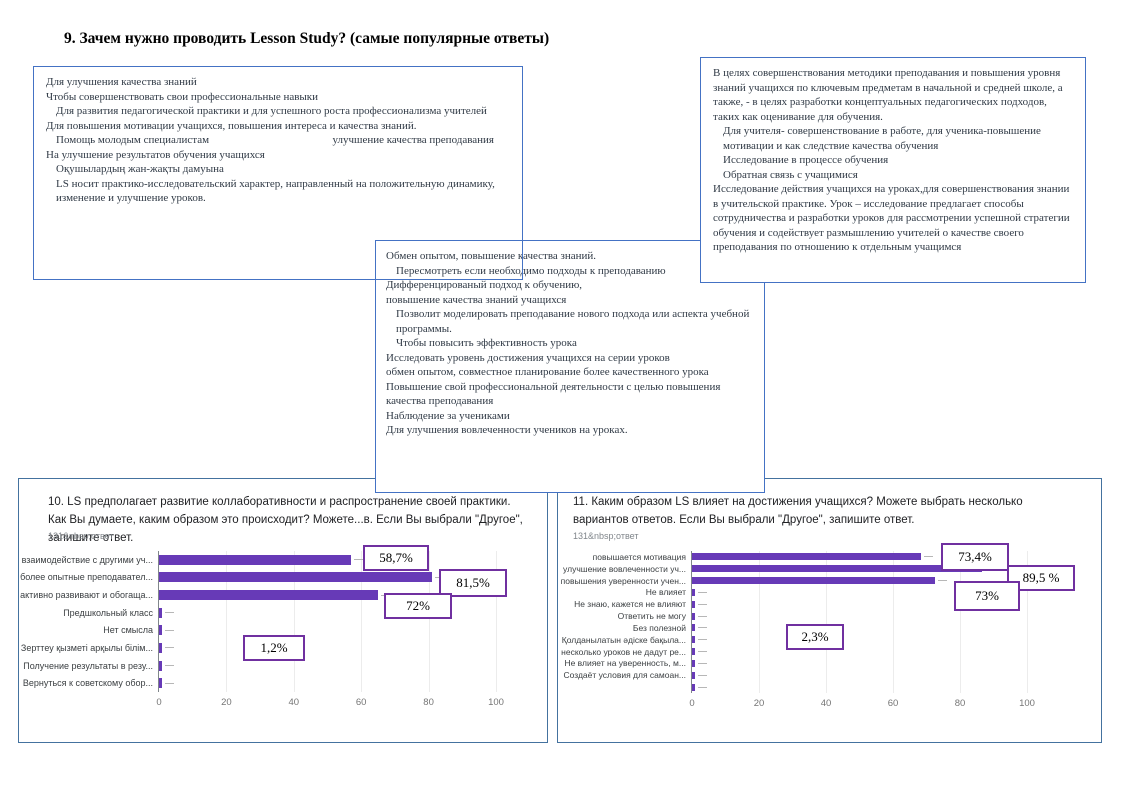 This screenshot has width=1123, height=794. Describe the element at coordinates (806, 160) in the screenshot. I see `answer-text: Исследование в процессе обучения` at that location.